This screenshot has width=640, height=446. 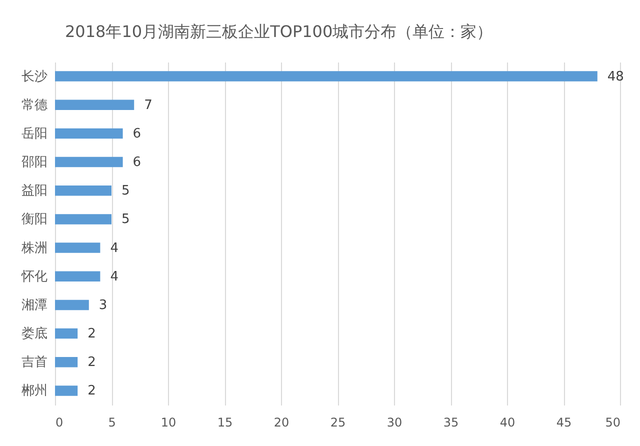 I want to click on x-tick-label: 35, so click(x=451, y=423).